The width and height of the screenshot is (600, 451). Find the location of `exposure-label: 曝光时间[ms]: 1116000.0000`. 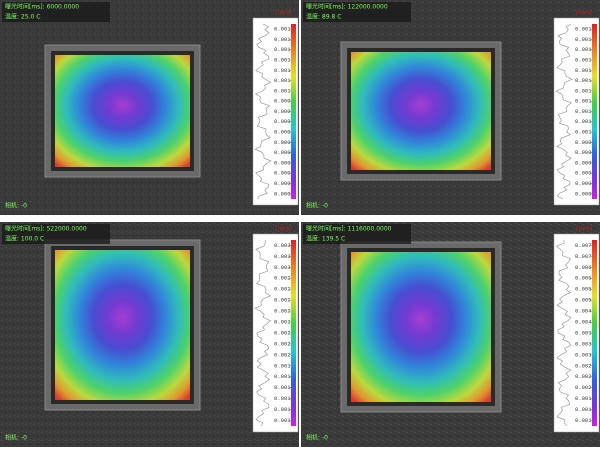

exposure-label: 曝光时间[ms]: 1116000.0000 is located at coordinates (349, 229).